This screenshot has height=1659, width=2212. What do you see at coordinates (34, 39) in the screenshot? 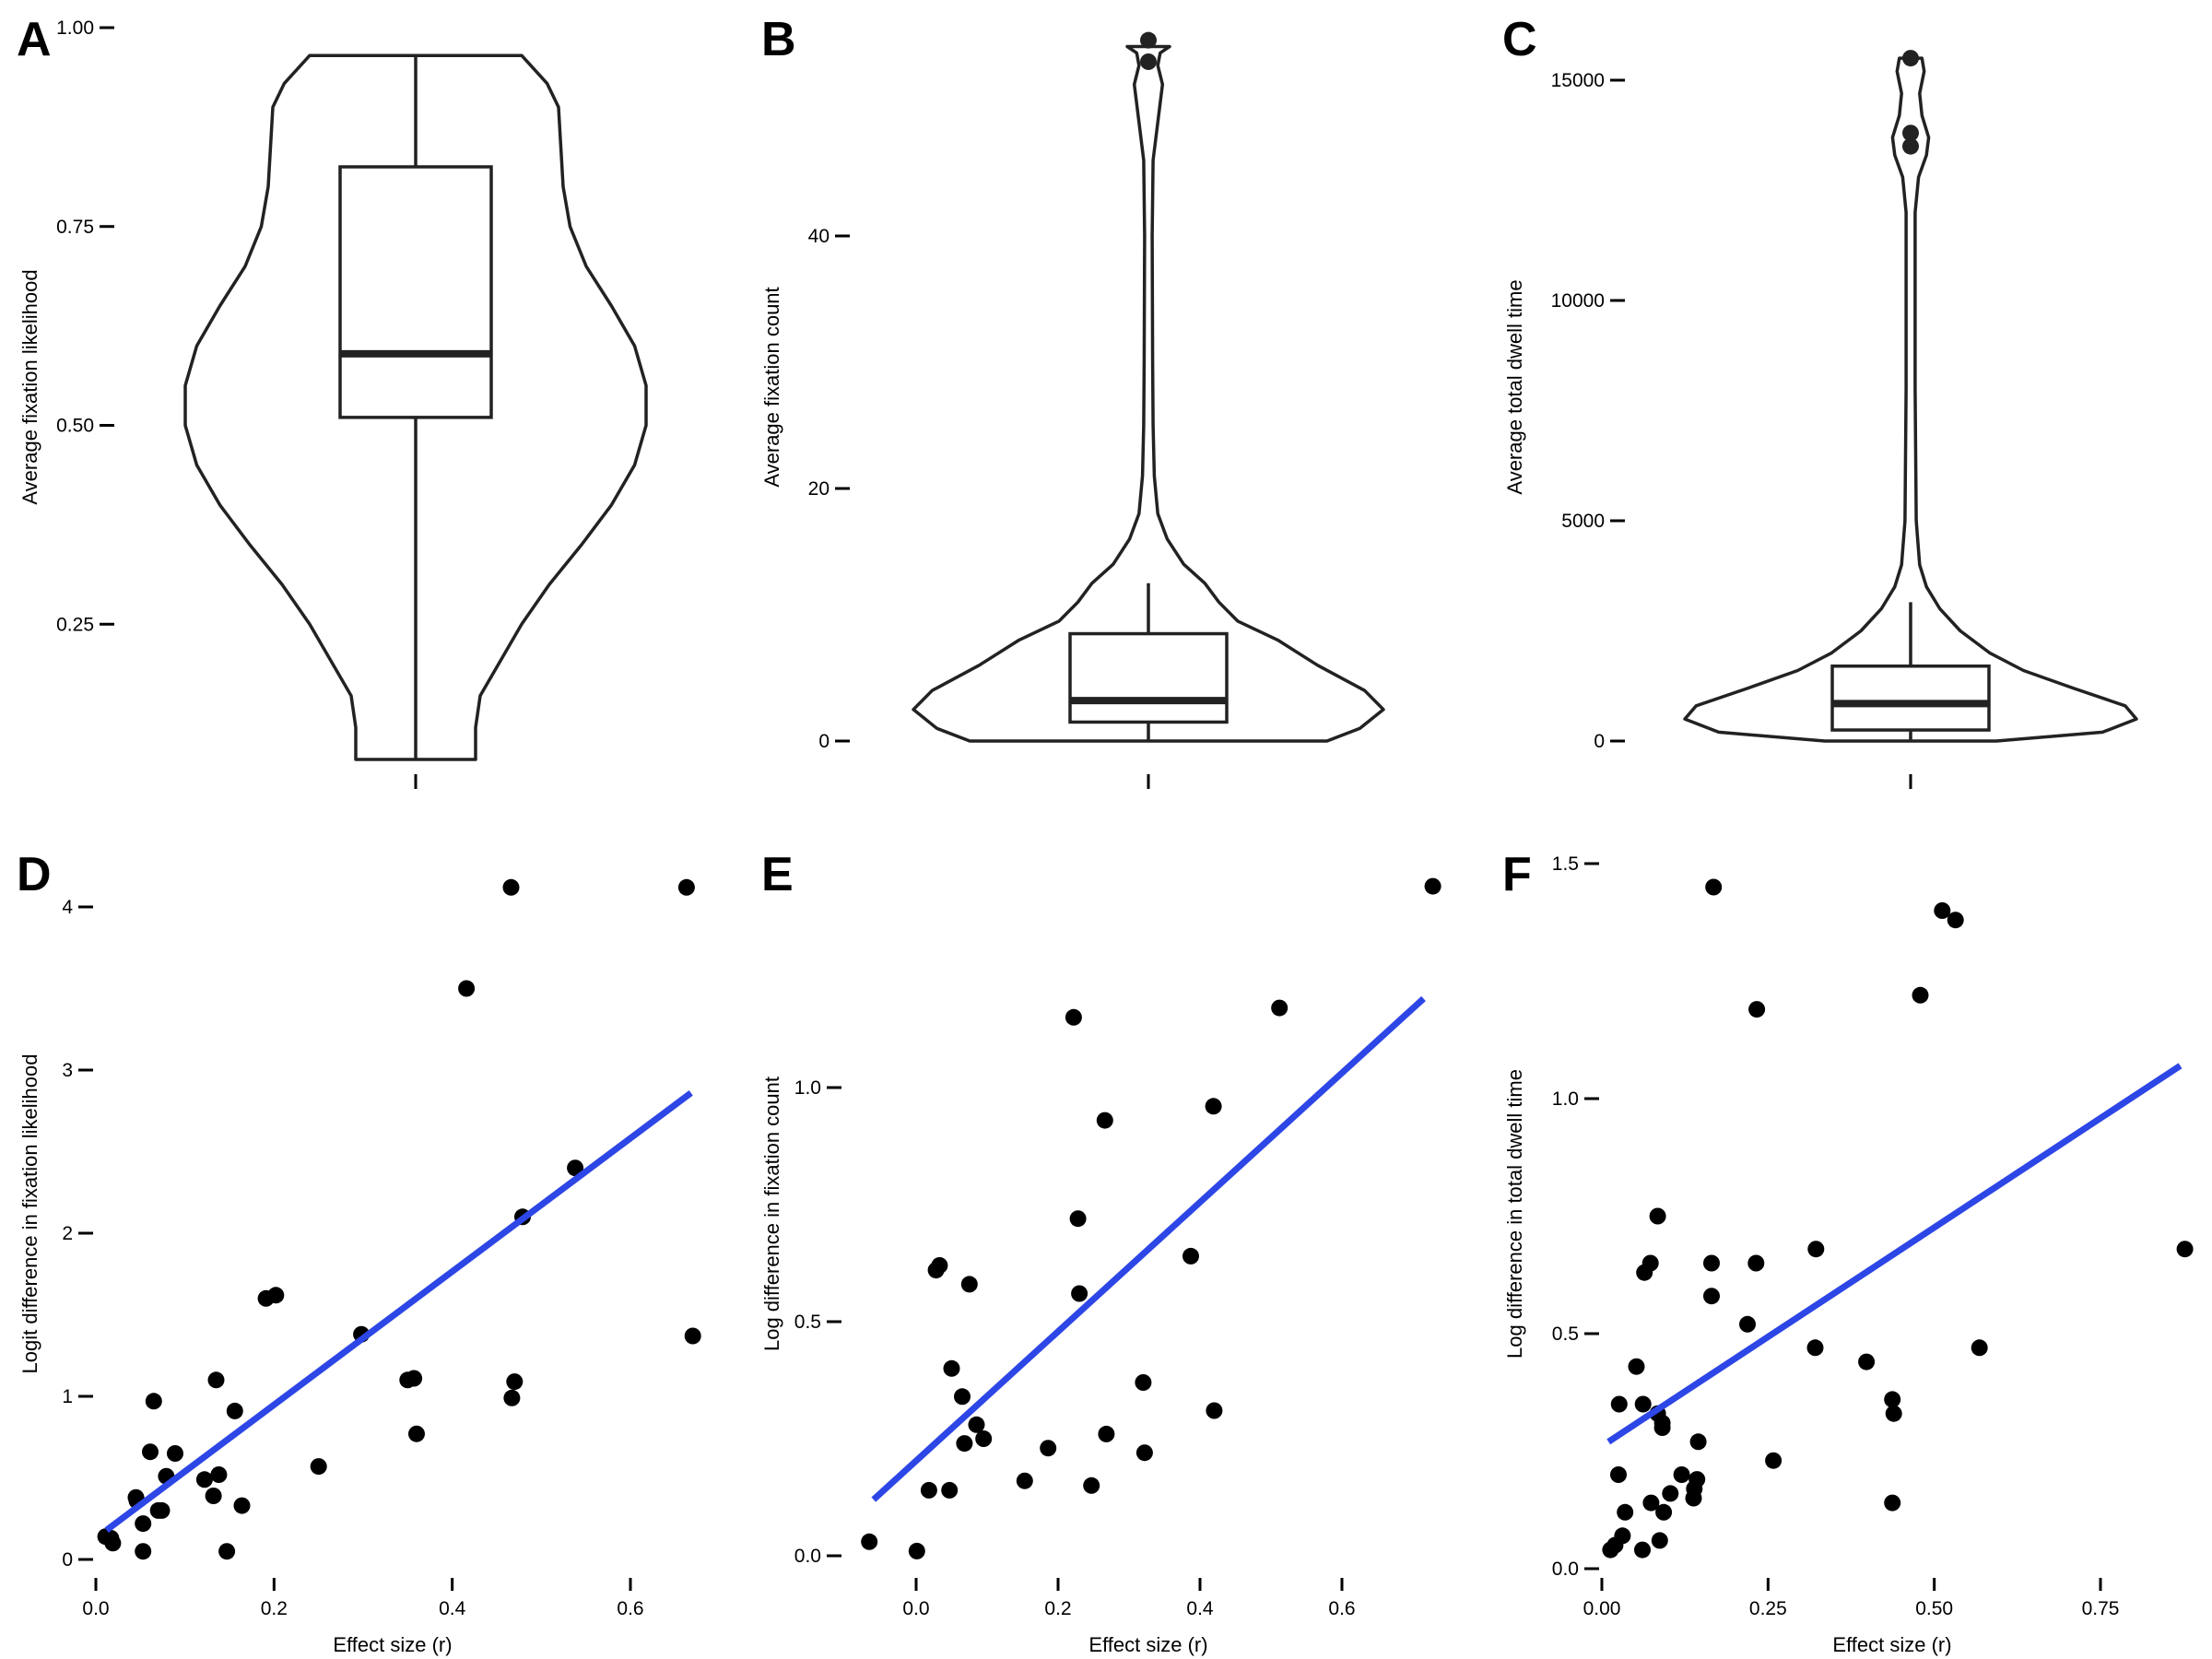
I see `panel-letter-a: A` at bounding box center [34, 39].